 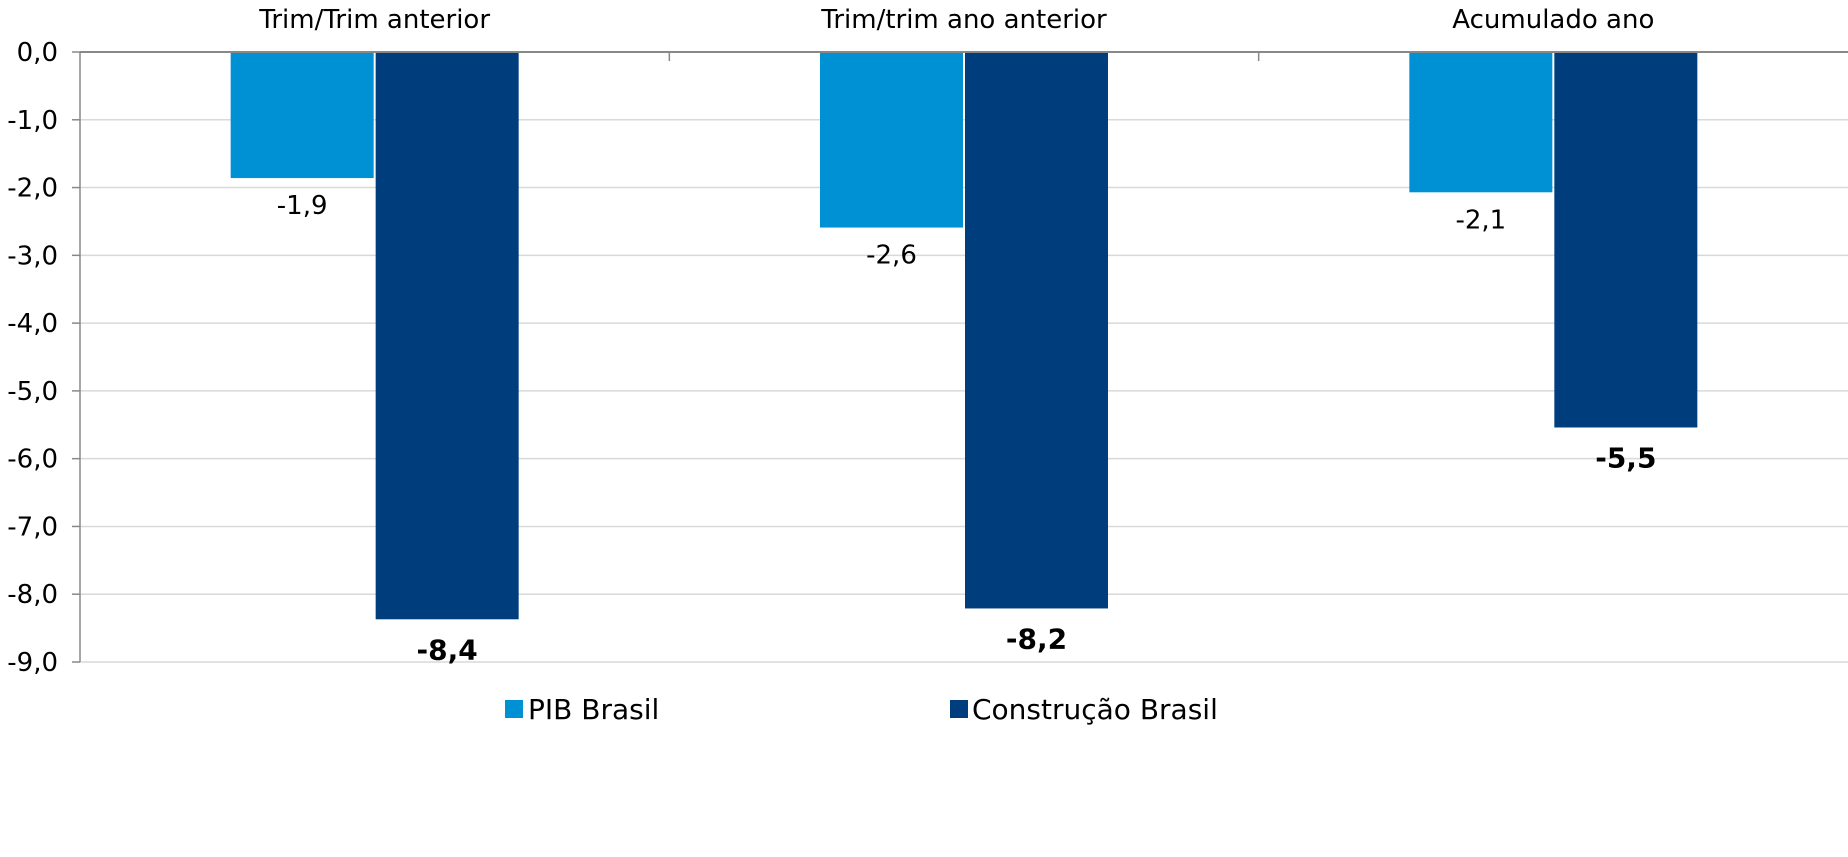 What do you see at coordinates (1095, 709) in the screenshot?
I see `legend-label: Construção Brasil` at bounding box center [1095, 709].